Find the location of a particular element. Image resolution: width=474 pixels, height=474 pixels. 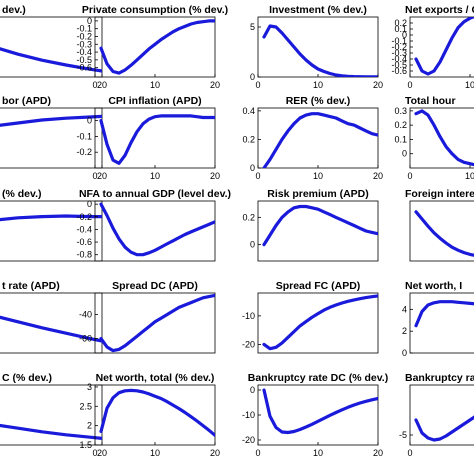

panel-19-ytick-label: -20 is located at coordinates (248, 440).